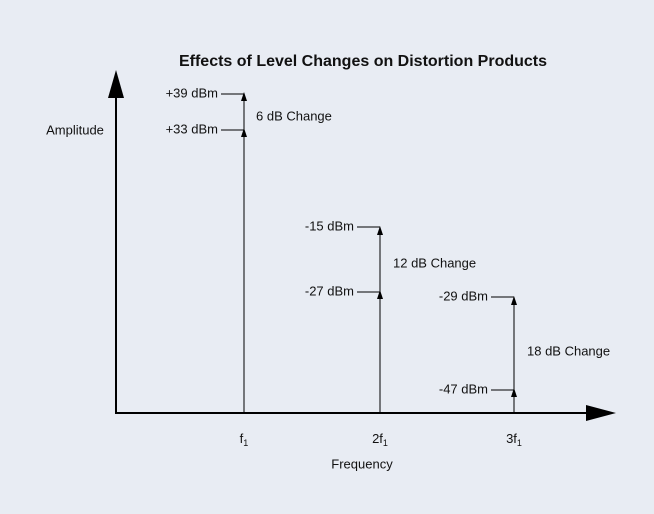 The width and height of the screenshot is (654, 514). What do you see at coordinates (434, 262) in the screenshot?
I see `change-label: 12 dB Change` at bounding box center [434, 262].